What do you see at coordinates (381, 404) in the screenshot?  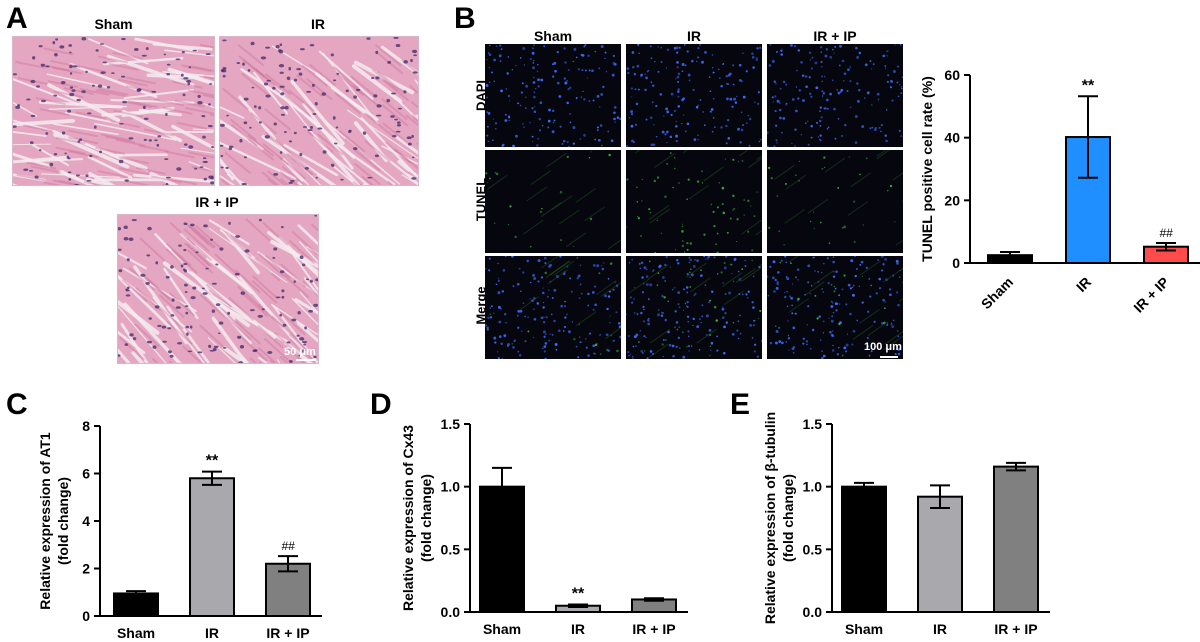 I see `panel-letter-d: D` at bounding box center [381, 404].